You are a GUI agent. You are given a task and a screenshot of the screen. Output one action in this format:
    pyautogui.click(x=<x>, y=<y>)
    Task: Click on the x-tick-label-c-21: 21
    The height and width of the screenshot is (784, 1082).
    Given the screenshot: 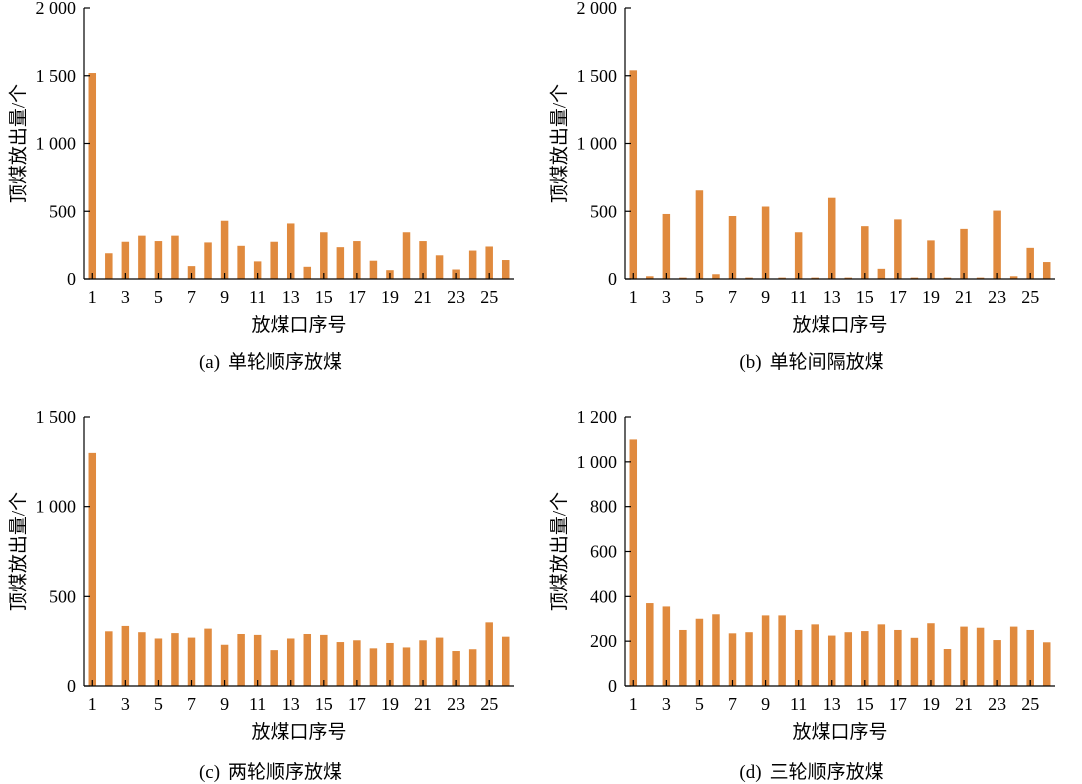 What is the action you would take?
    pyautogui.click(x=423, y=704)
    